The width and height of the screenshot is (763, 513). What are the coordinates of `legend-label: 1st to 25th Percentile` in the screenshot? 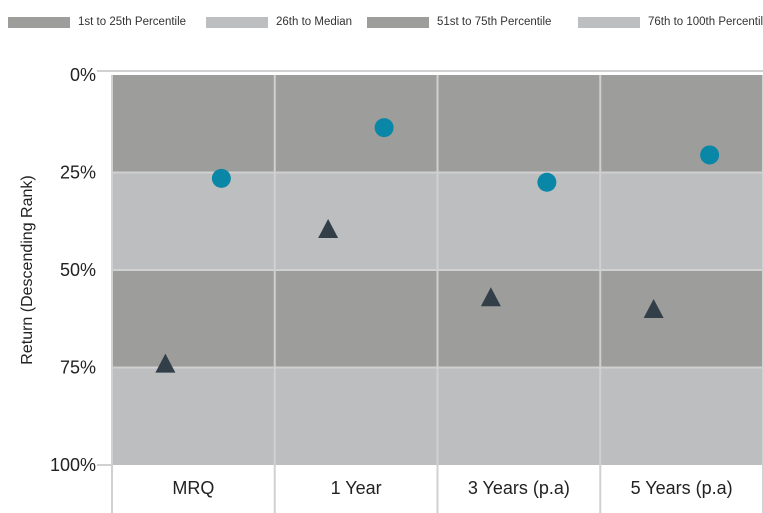 It's located at (132, 22).